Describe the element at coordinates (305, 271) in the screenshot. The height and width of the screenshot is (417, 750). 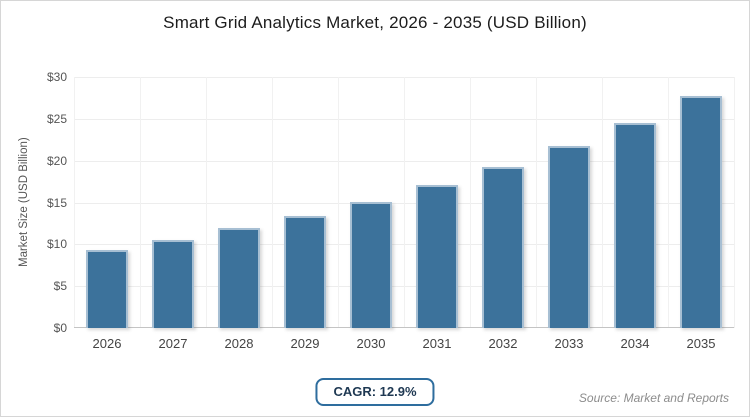
I see `bar-2029` at that location.